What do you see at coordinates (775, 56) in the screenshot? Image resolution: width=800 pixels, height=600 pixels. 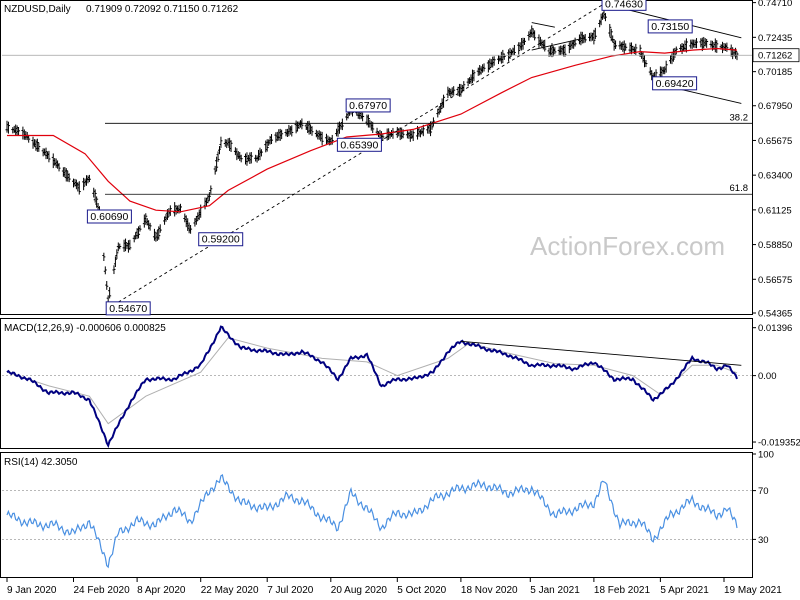 I see `last-price-label: 0.71262` at bounding box center [775, 56].